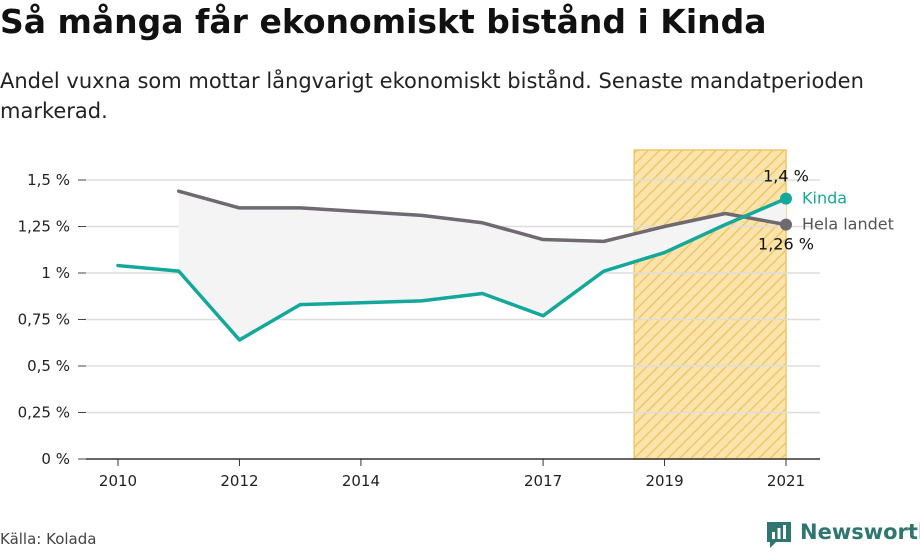 This screenshot has height=552, width=920. What do you see at coordinates (239, 481) in the screenshot?
I see `x-tick-label: 2012` at bounding box center [239, 481].